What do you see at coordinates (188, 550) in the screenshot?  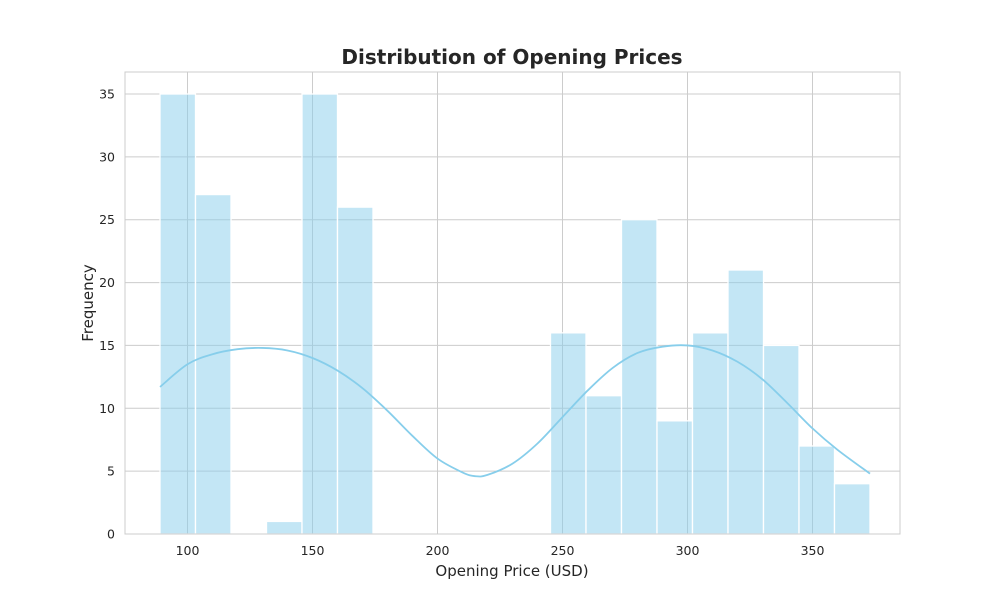 I see `x-tick-label: 100` at bounding box center [188, 550].